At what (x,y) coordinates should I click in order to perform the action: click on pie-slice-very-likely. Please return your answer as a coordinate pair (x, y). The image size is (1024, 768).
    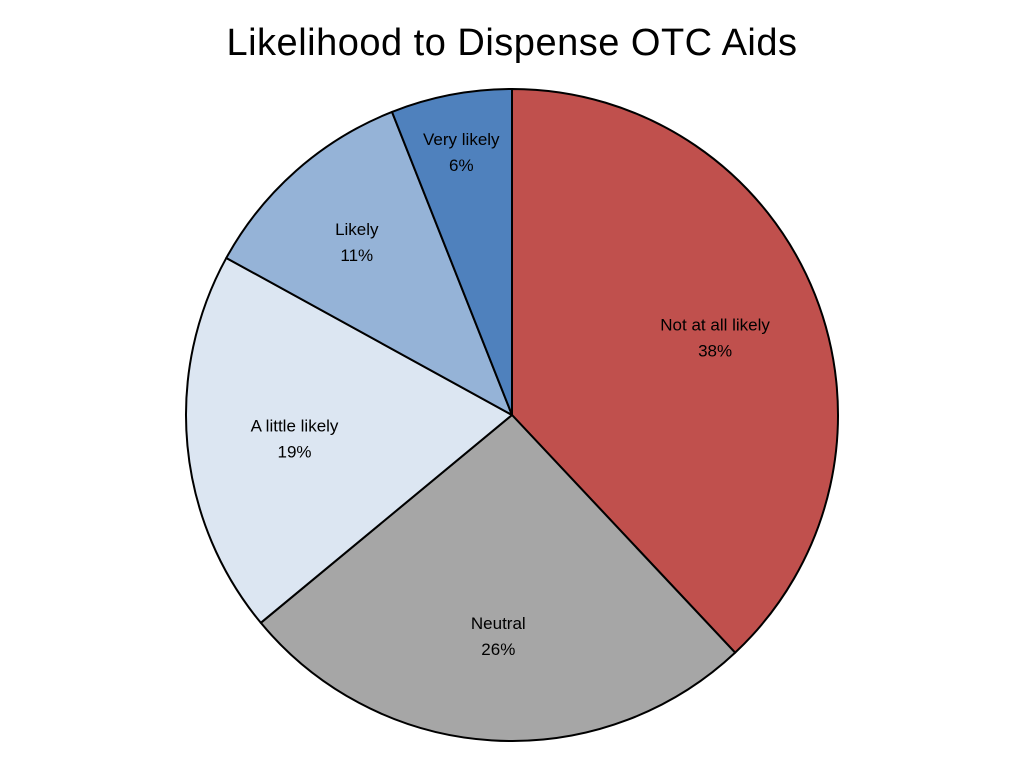
    Looking at the image, I should click on (451, 252).